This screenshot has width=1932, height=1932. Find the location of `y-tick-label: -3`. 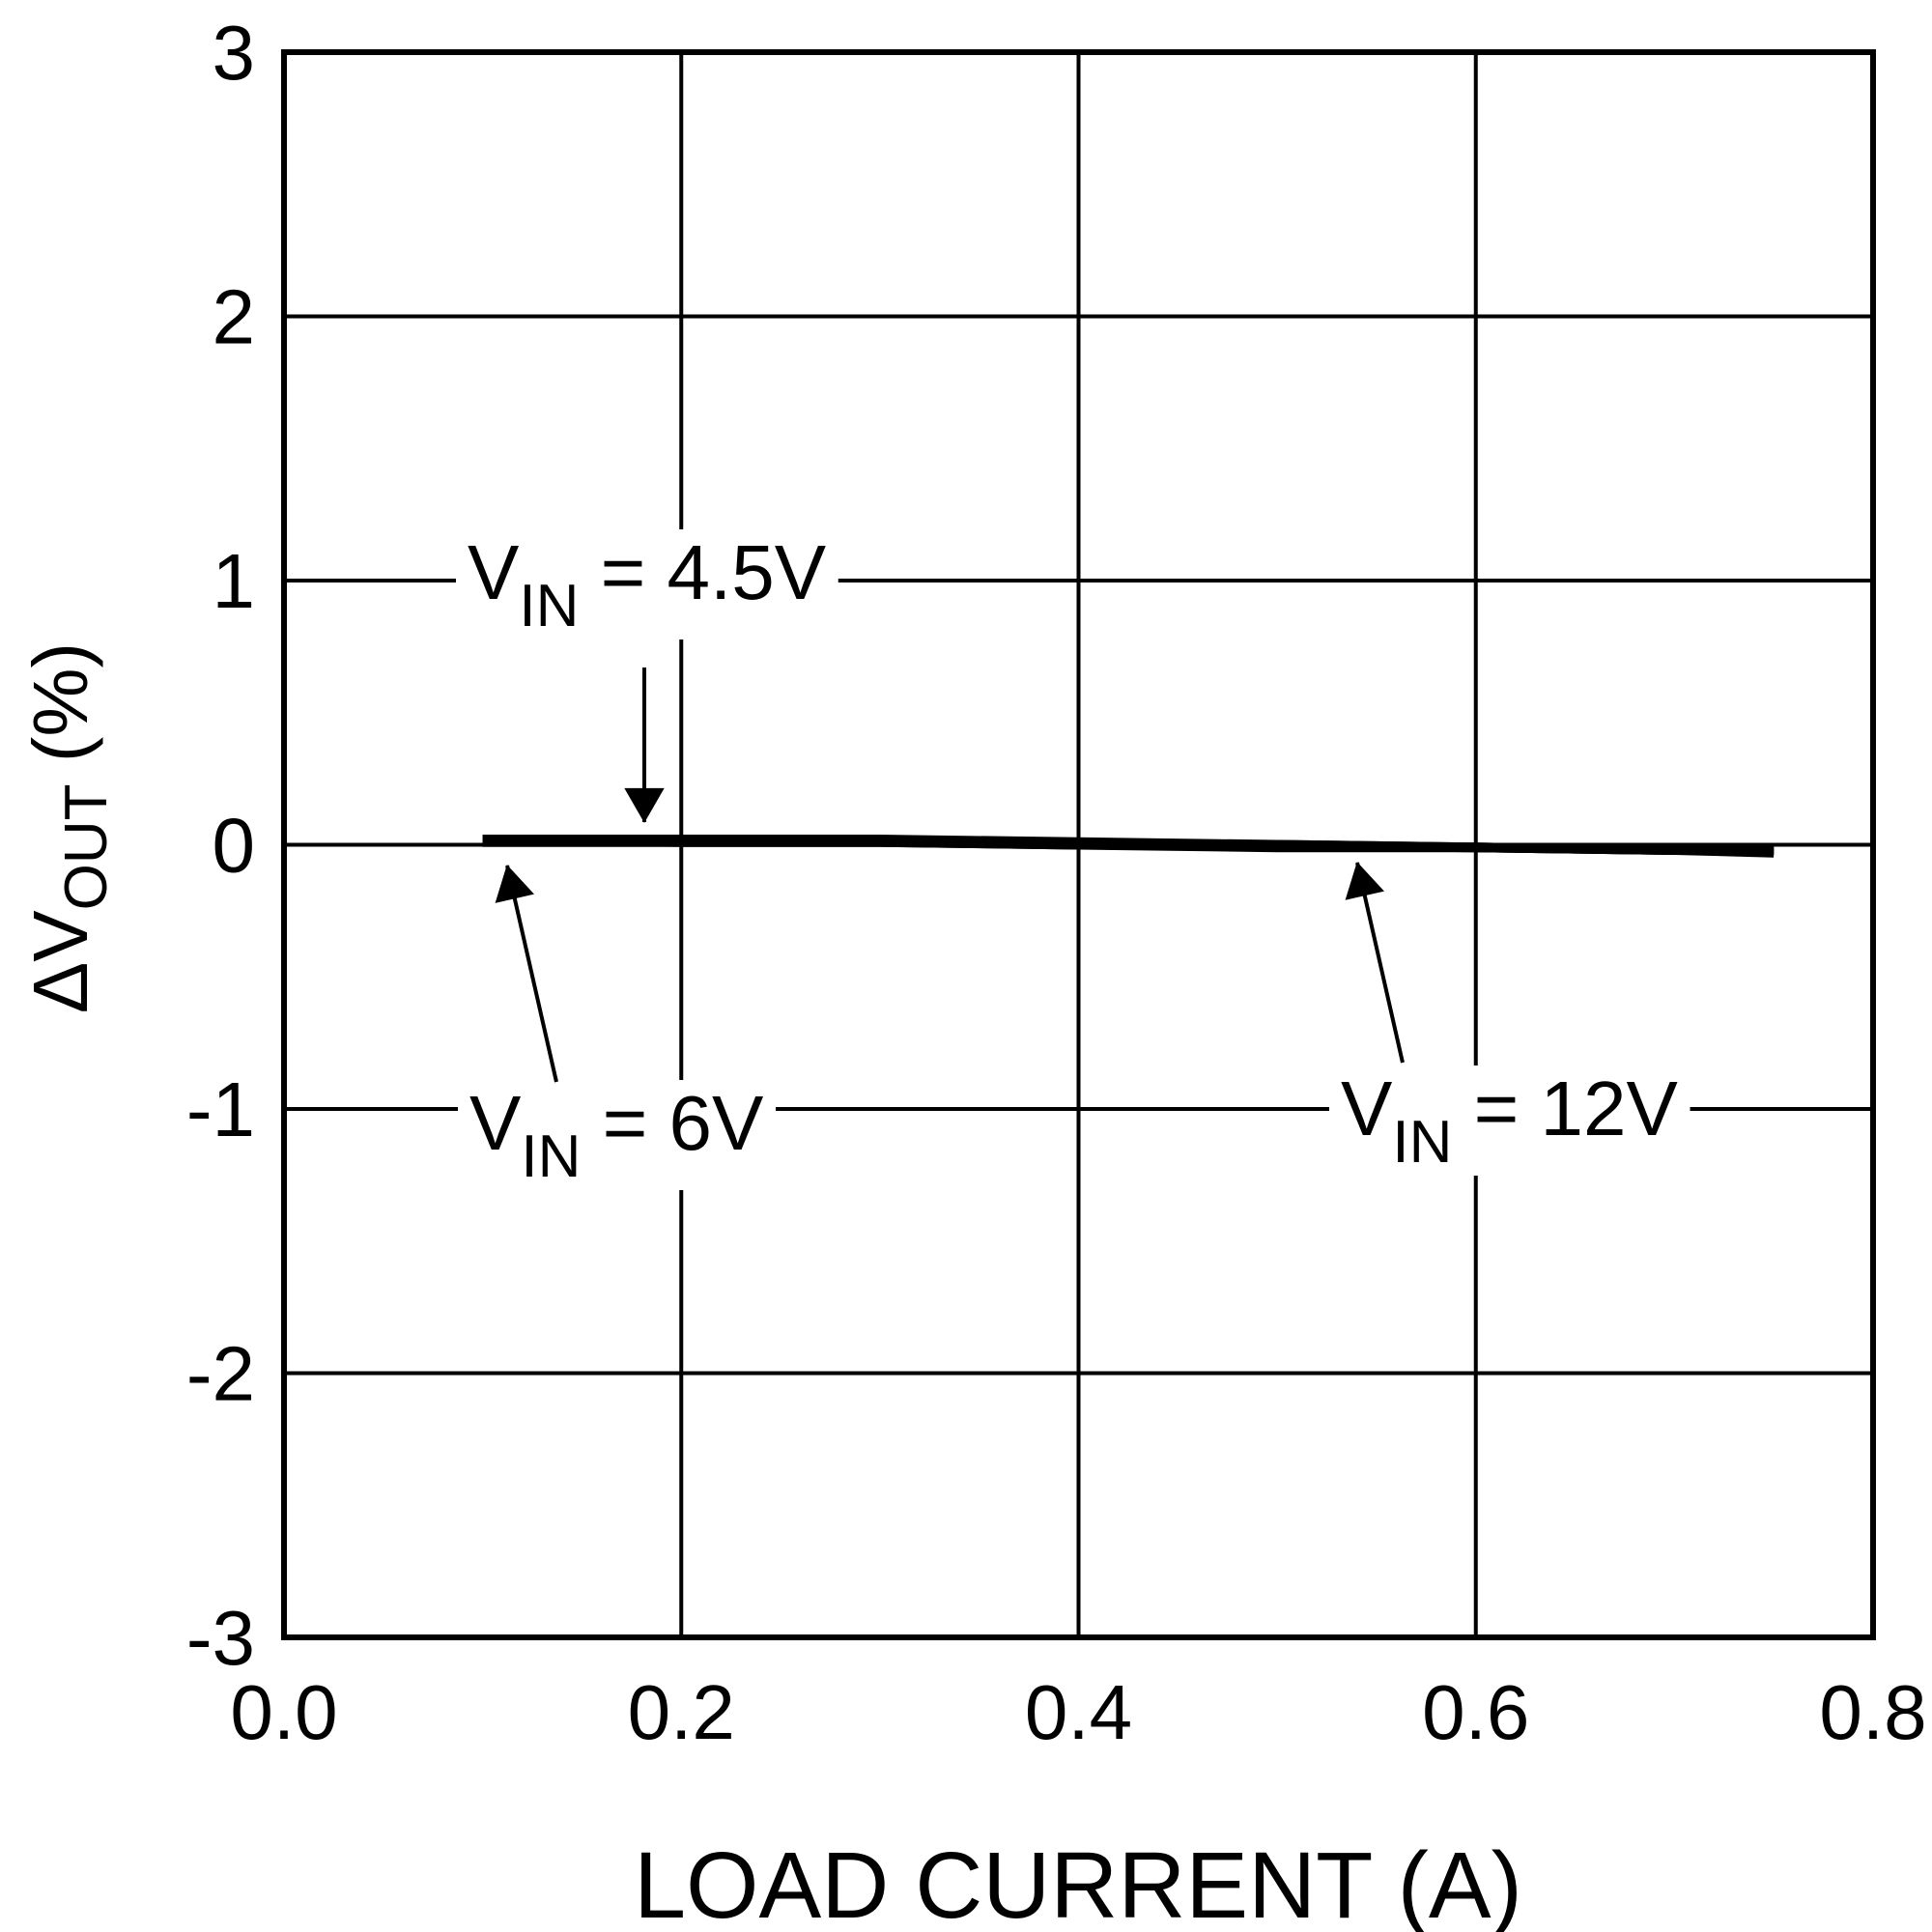

y-tick-label: -3 is located at coordinates (220, 1638).